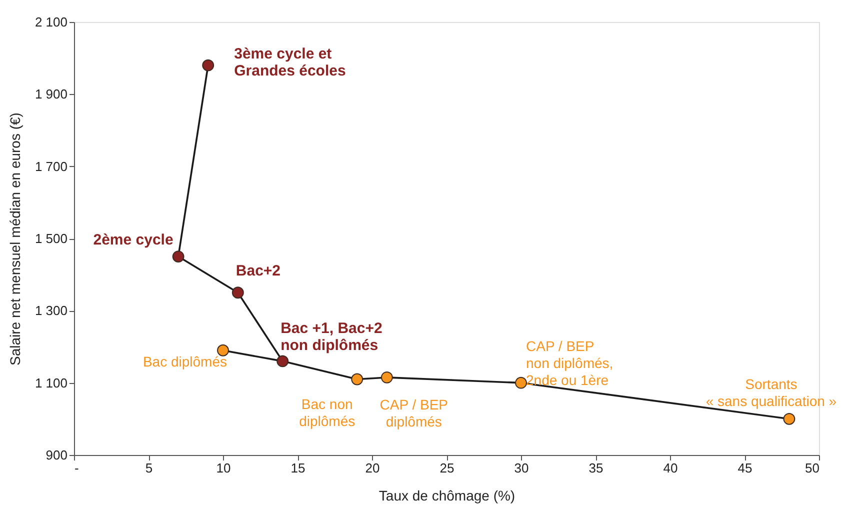  I want to click on annotation: Bac non diplômés, so click(327, 413).